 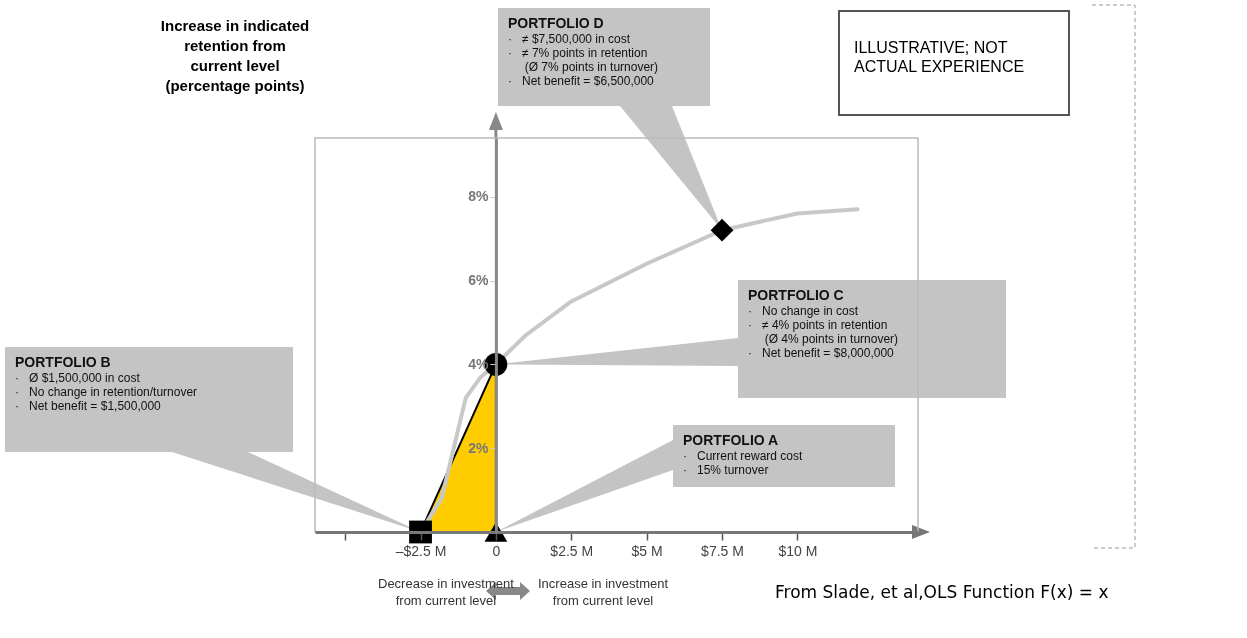 What do you see at coordinates (478, 447) in the screenshot?
I see `y-tick-label: 2%` at bounding box center [478, 447].